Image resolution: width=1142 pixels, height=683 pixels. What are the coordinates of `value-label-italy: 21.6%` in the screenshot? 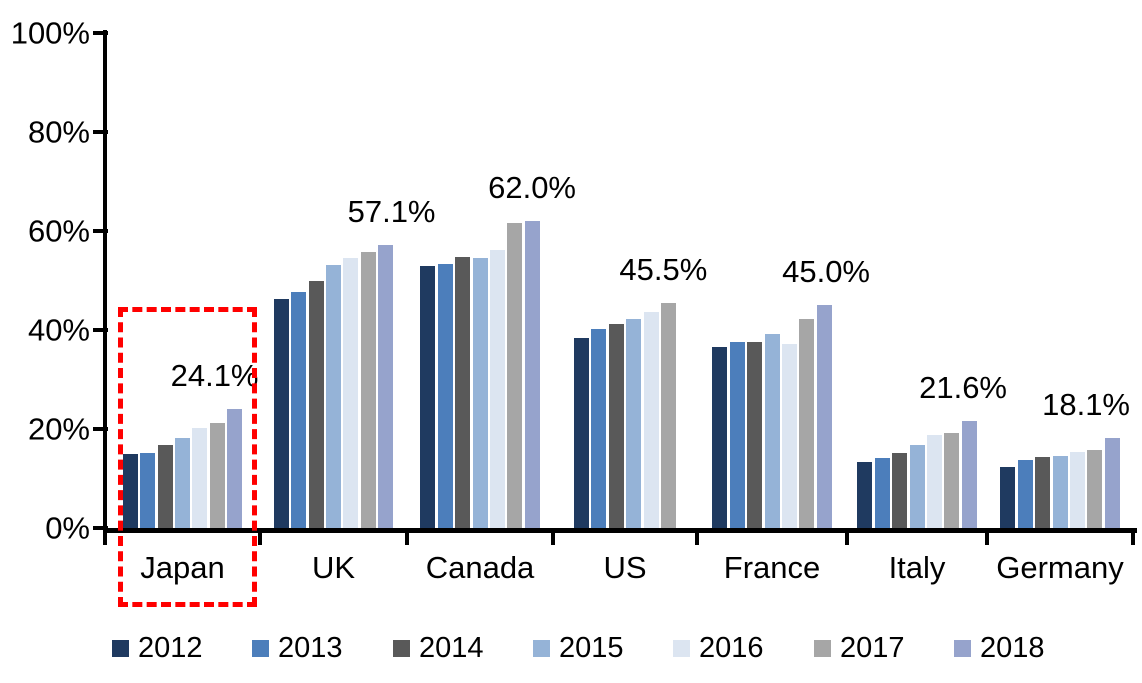 It's located at (963, 388).